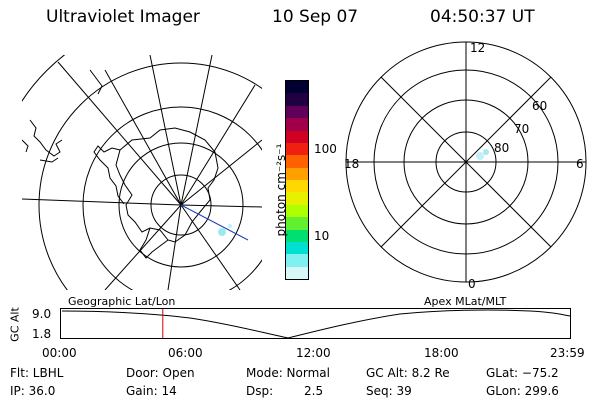 The image size is (600, 400). I want to click on altitude-curve, so click(316, 324).